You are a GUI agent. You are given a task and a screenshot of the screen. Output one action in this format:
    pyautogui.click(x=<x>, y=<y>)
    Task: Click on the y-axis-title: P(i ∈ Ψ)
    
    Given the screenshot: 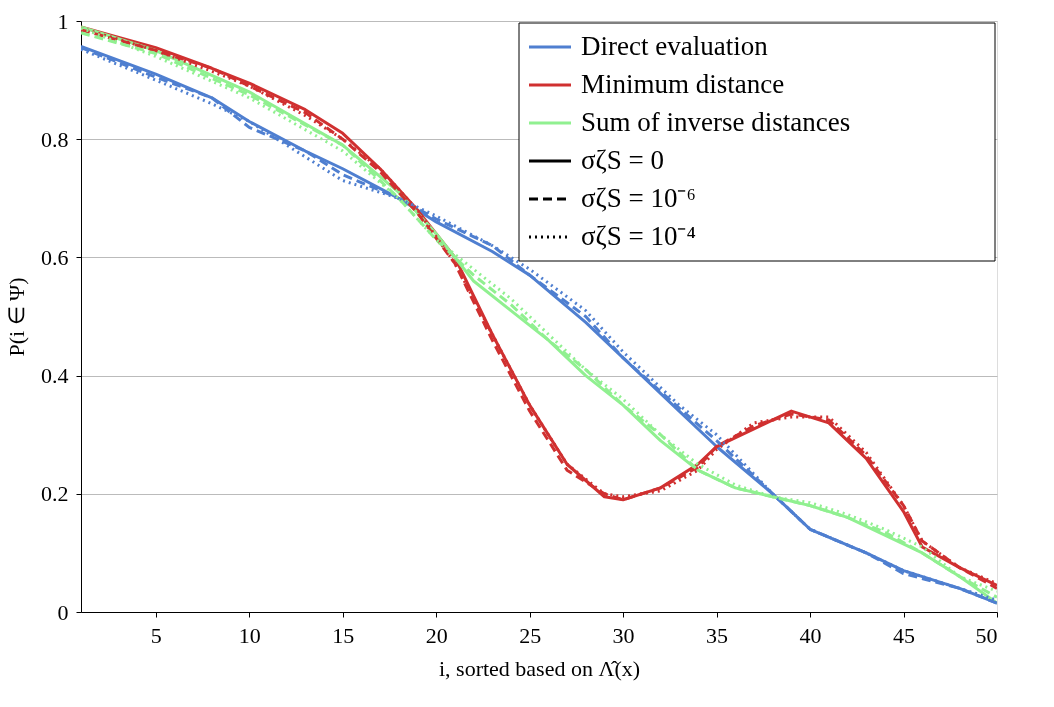 What is the action you would take?
    pyautogui.click(x=16, y=317)
    